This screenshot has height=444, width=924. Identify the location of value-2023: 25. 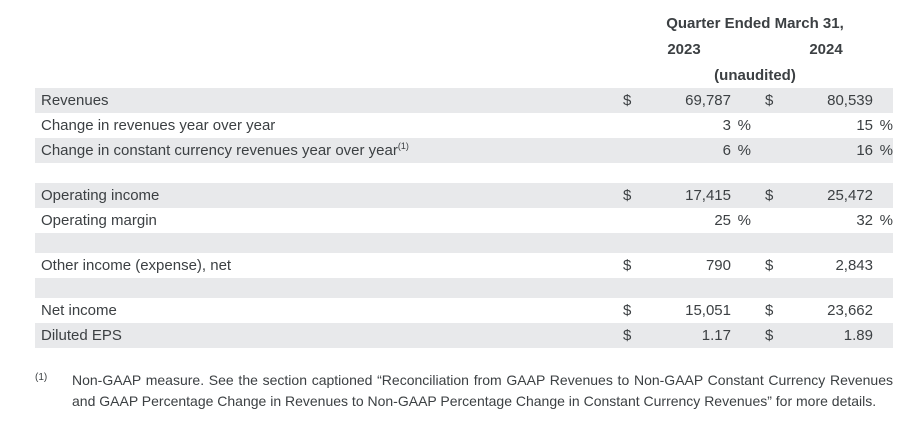
(722, 220).